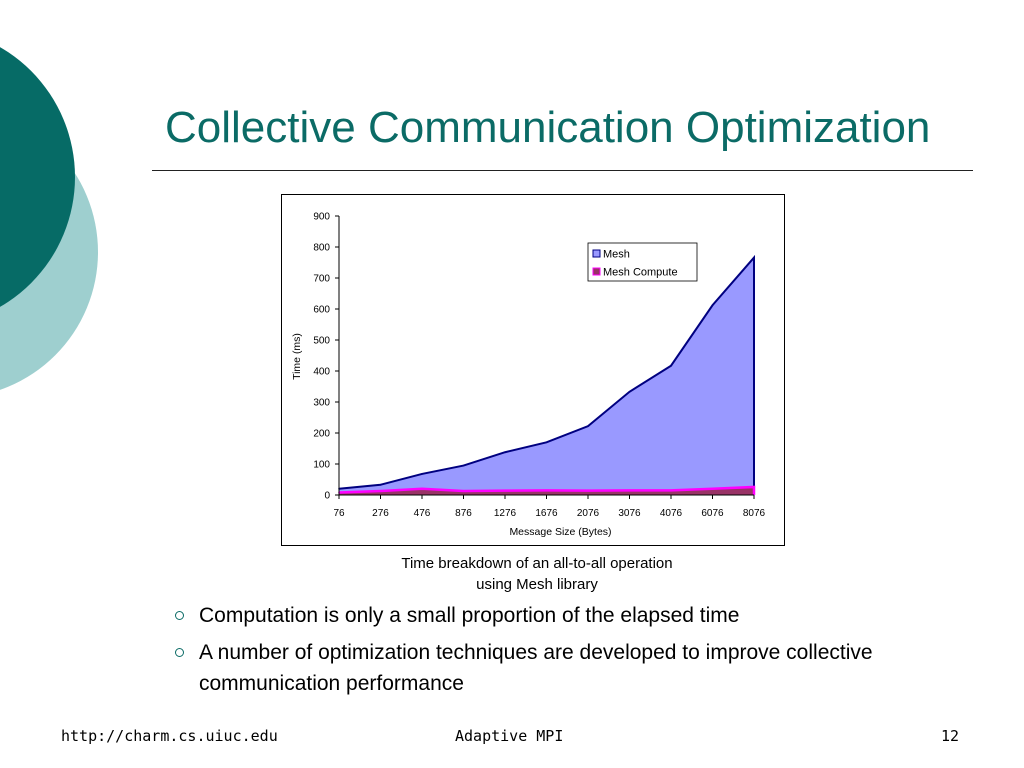 The image size is (1024, 768). I want to click on y-tick-label: 700, so click(321, 279).